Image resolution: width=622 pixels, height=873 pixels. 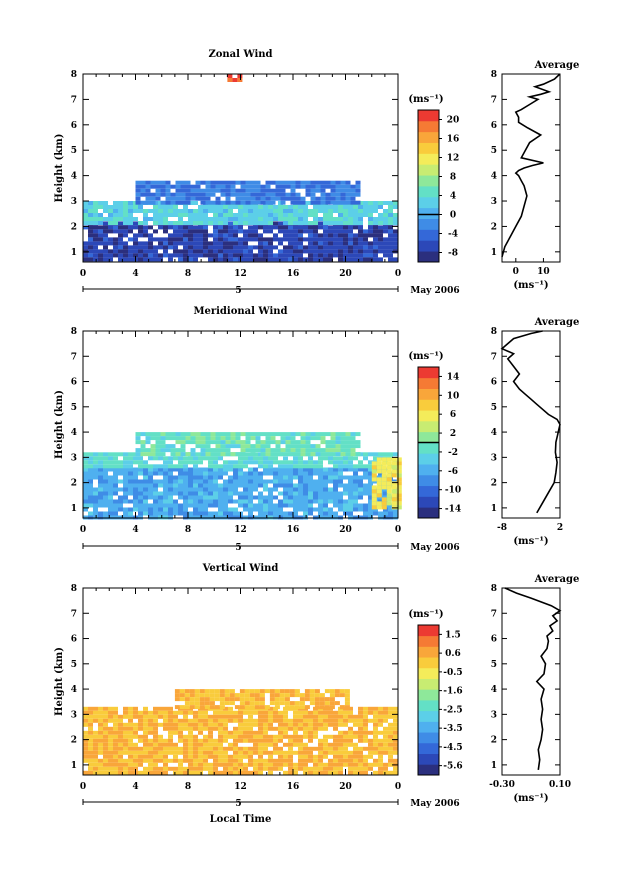 I want to click on colorbar-unit: (ms⁻¹), so click(x=425, y=614).